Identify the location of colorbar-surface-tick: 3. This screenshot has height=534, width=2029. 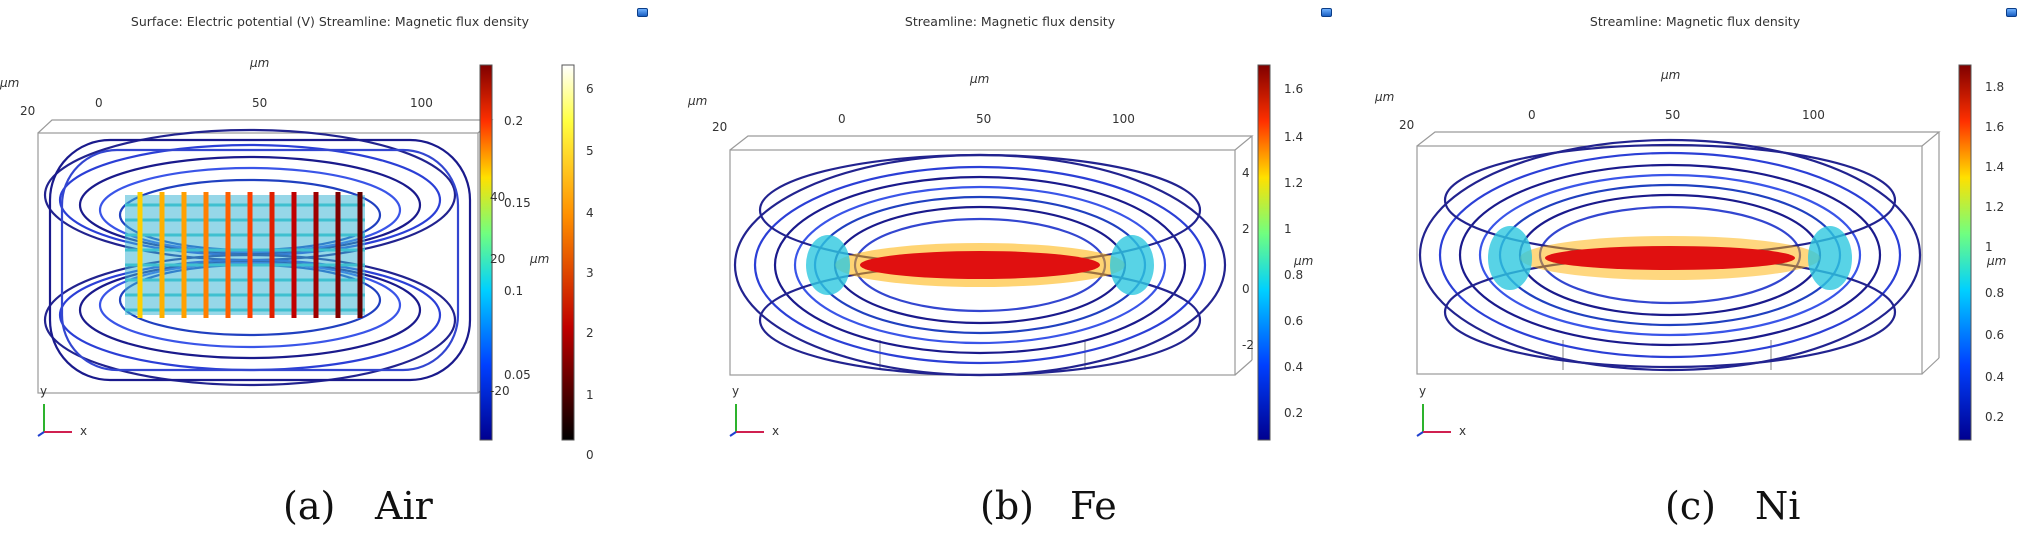
(590, 273).